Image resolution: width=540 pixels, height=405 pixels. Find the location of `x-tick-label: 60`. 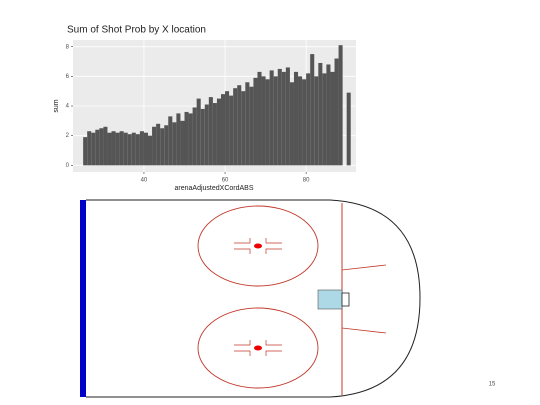

x-tick-label: 60 is located at coordinates (225, 181).